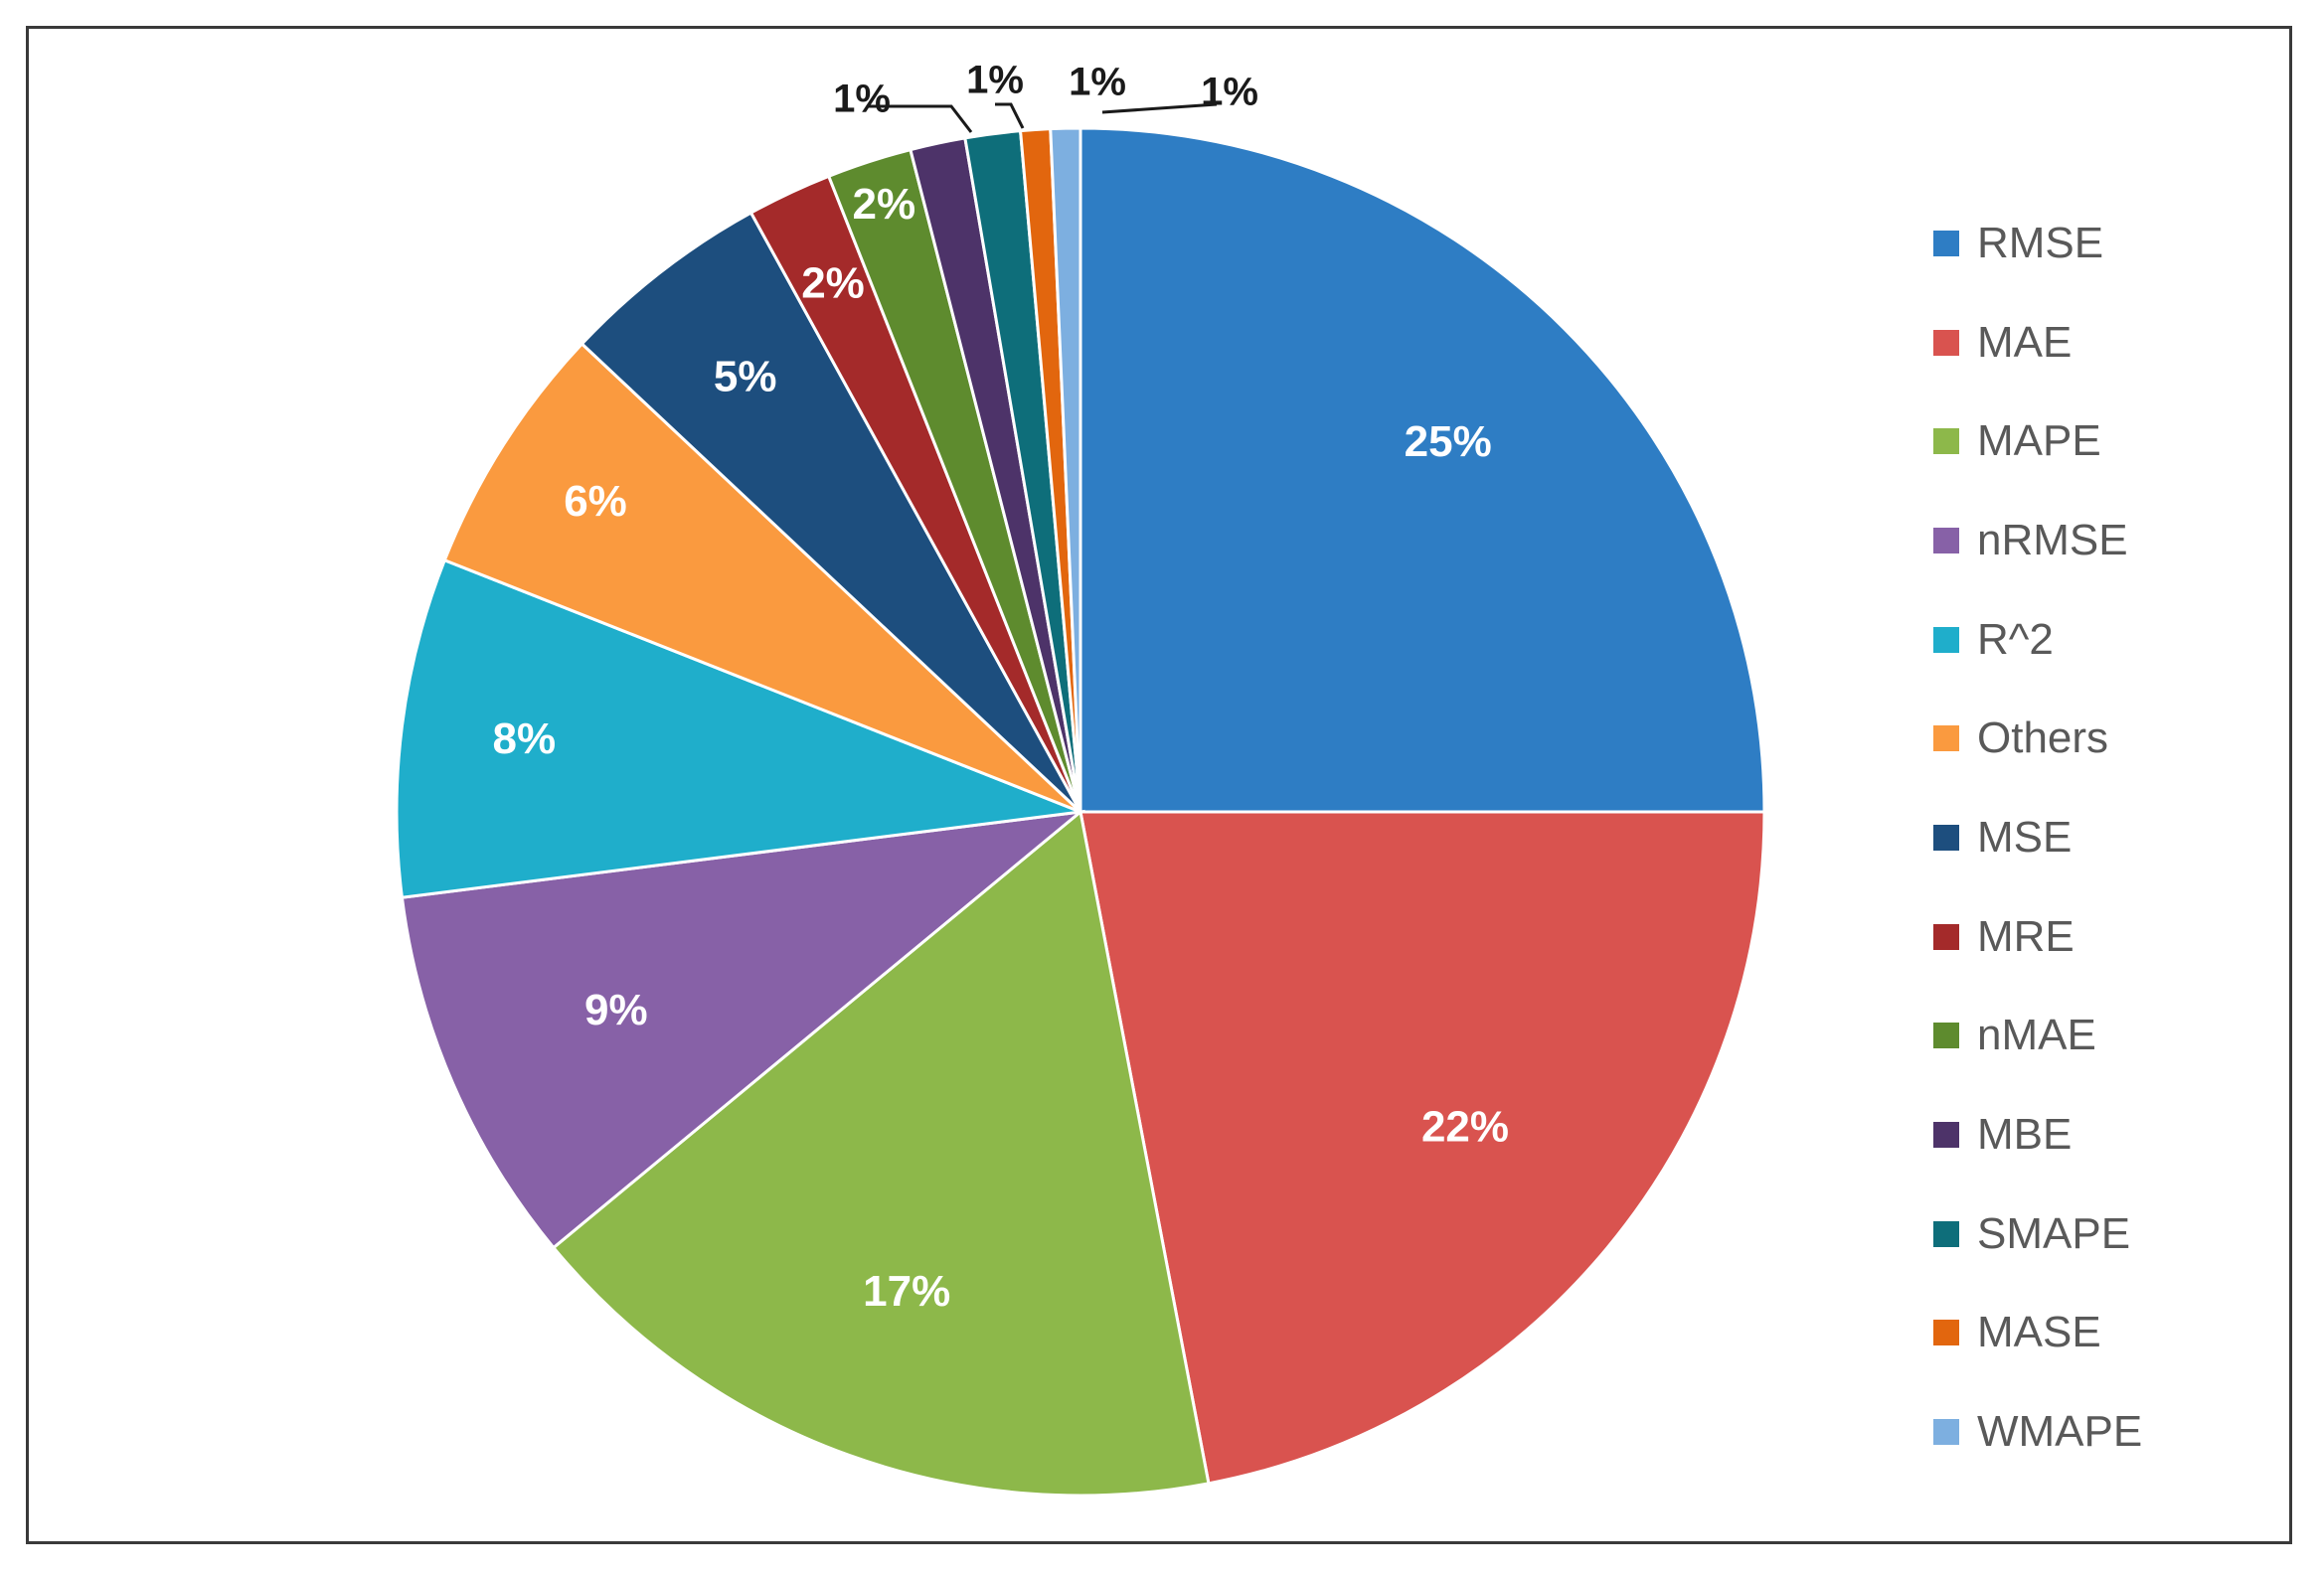 This screenshot has width=2324, height=1579. I want to click on legend-item-rmse: RMSE, so click(2037, 243).